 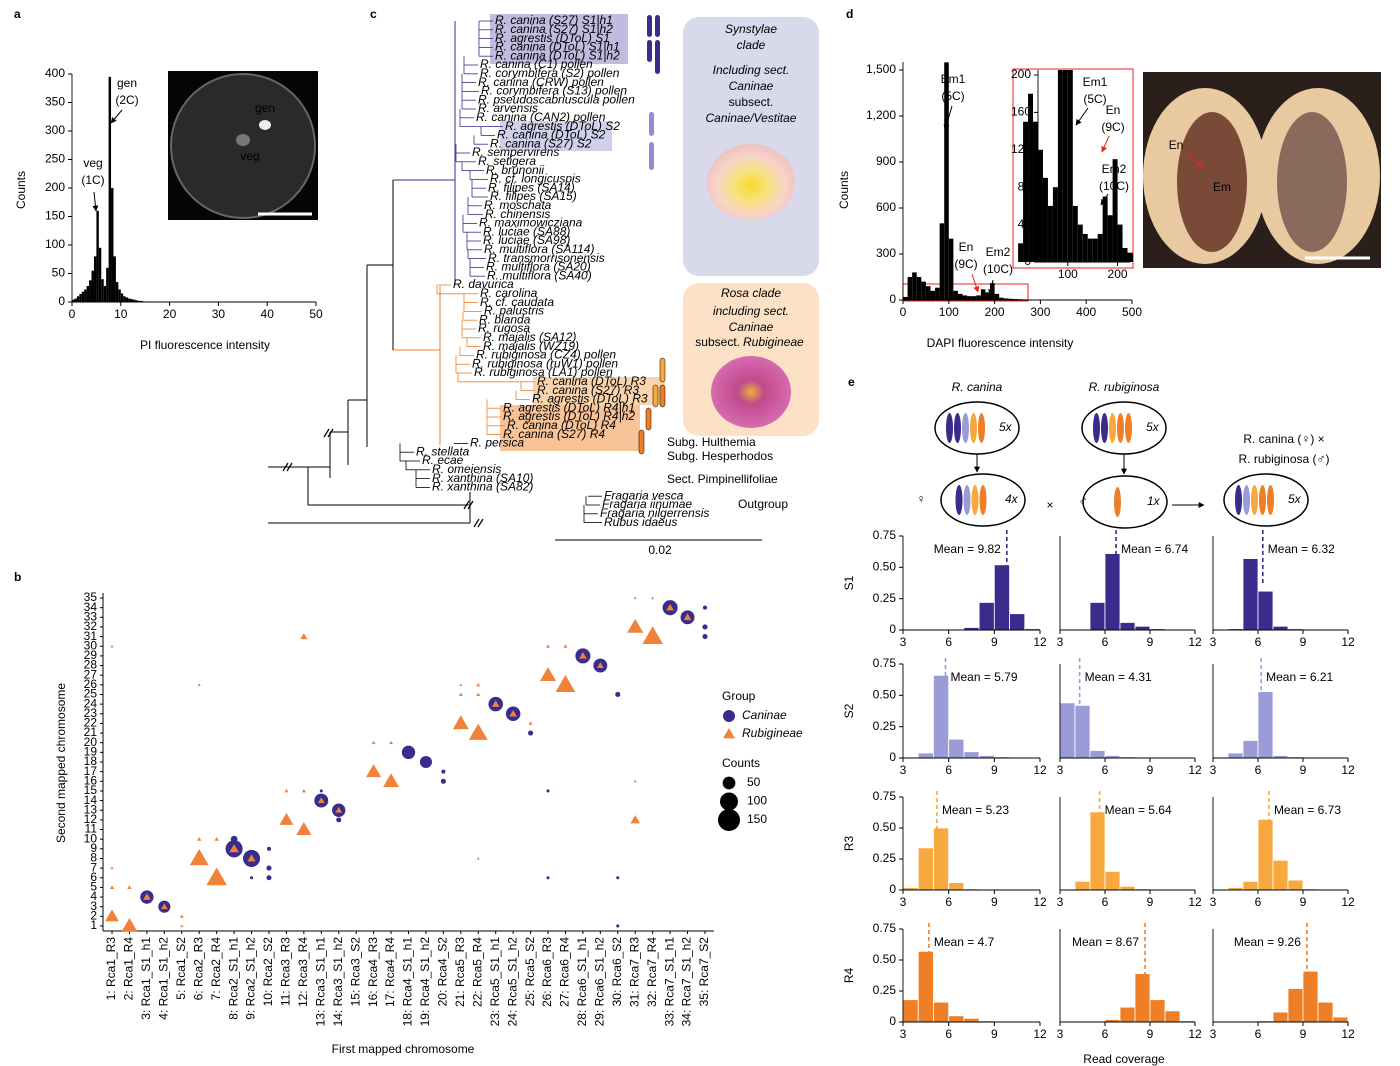 What do you see at coordinates (687, 982) in the screenshot?
I see `x-tick-label: 34: Rca7_S1_h2` at bounding box center [687, 982].